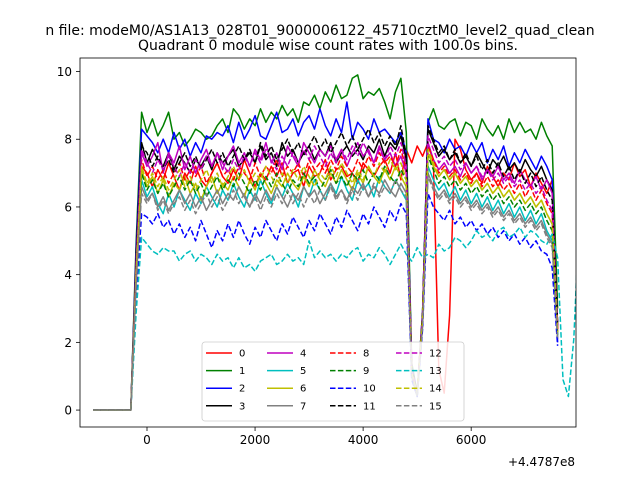 The width and height of the screenshot is (640, 480). What do you see at coordinates (303, 406) in the screenshot?
I see `legend-label: 7` at bounding box center [303, 406].